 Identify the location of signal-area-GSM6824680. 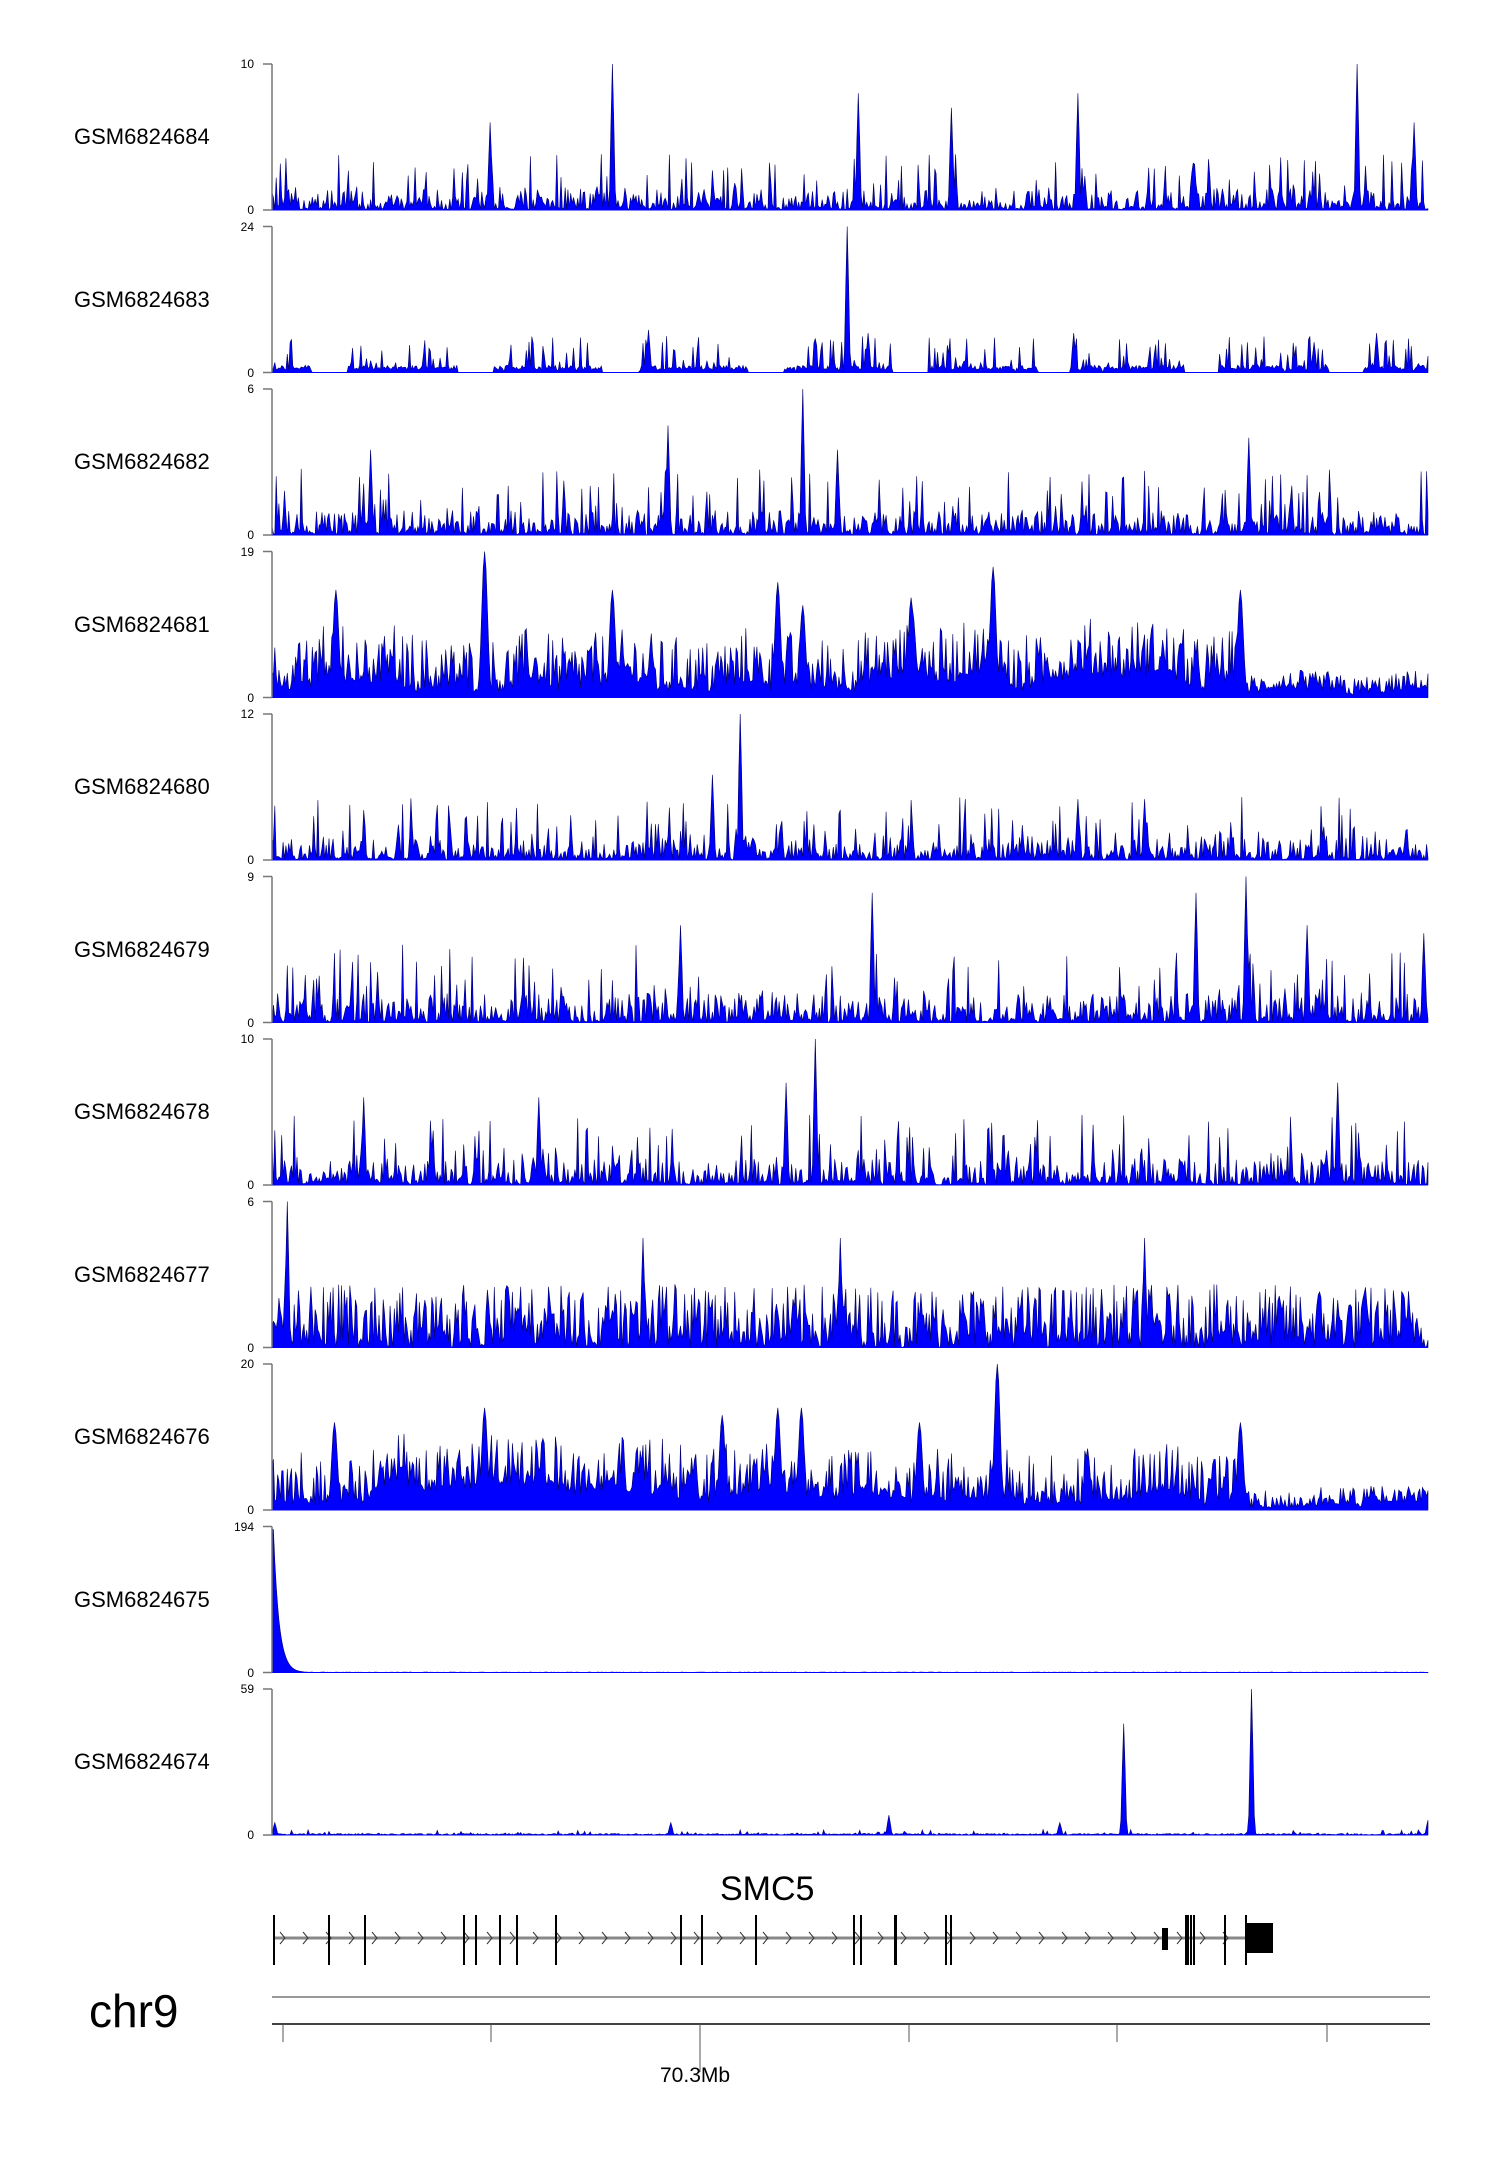
(850, 787).